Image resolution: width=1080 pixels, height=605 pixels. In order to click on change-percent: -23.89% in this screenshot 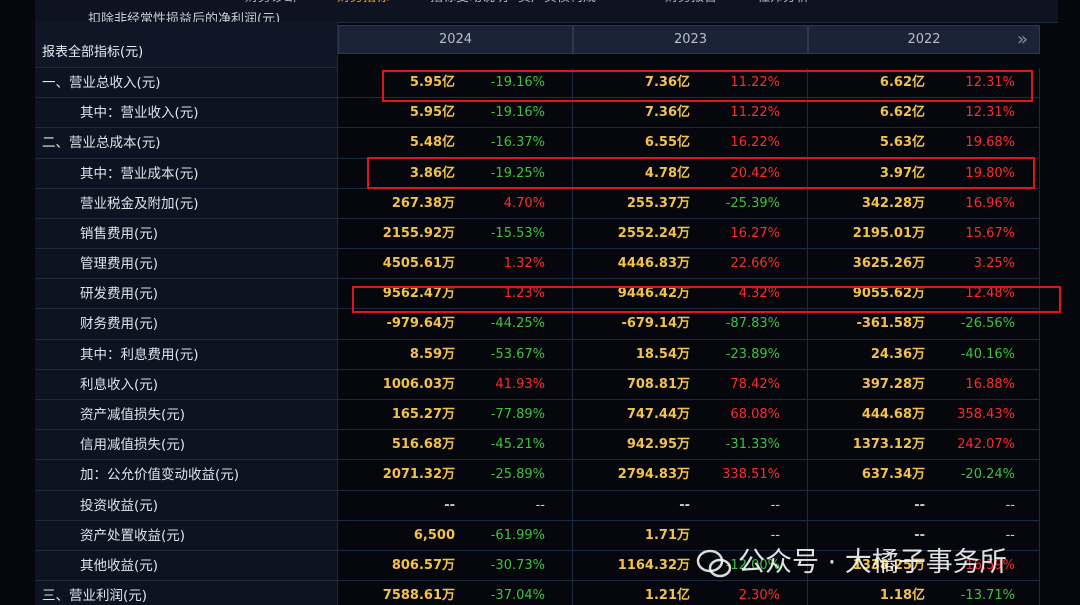, I will do `click(752, 354)`.